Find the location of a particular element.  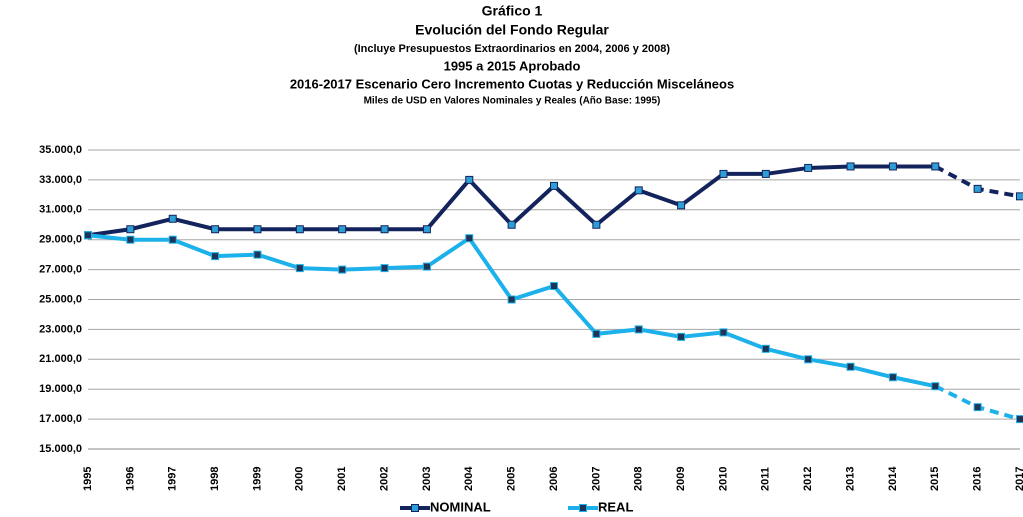

y-tick-label: 27.000,0 is located at coordinates (60, 270).